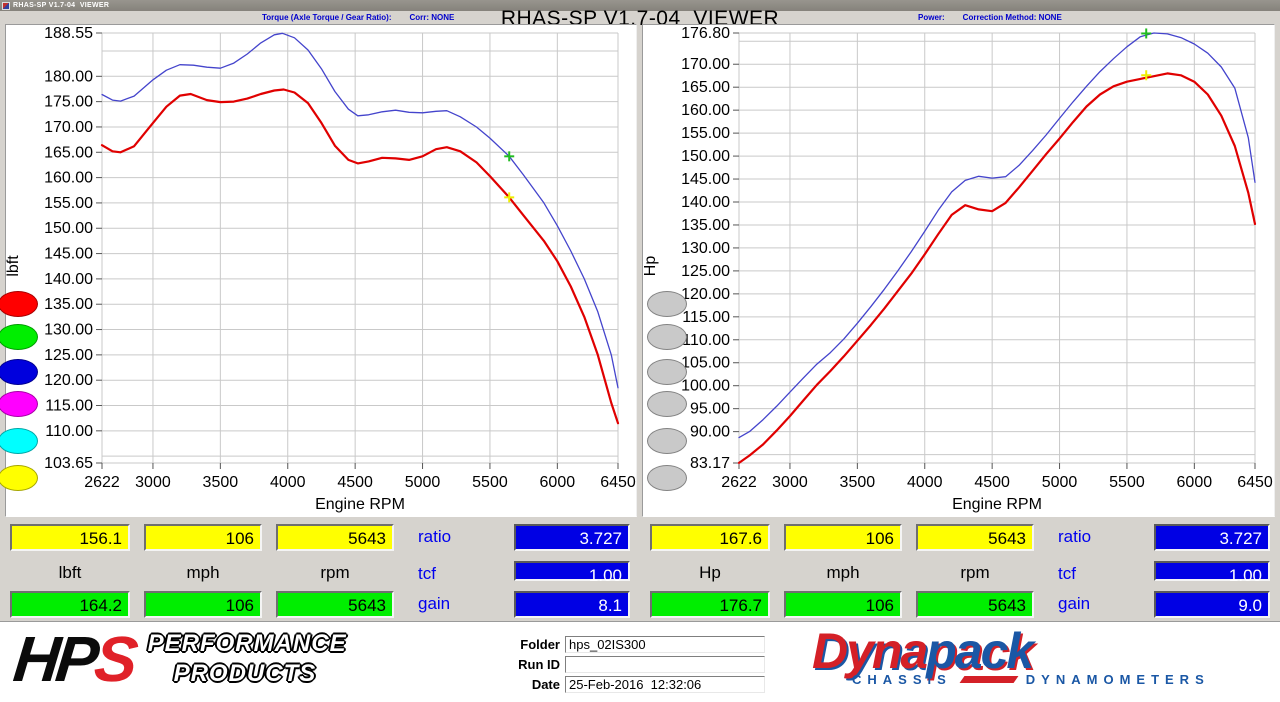 This screenshot has height=702, width=1280. I want to click on torque-unit-label: lbft, so click(70, 572).